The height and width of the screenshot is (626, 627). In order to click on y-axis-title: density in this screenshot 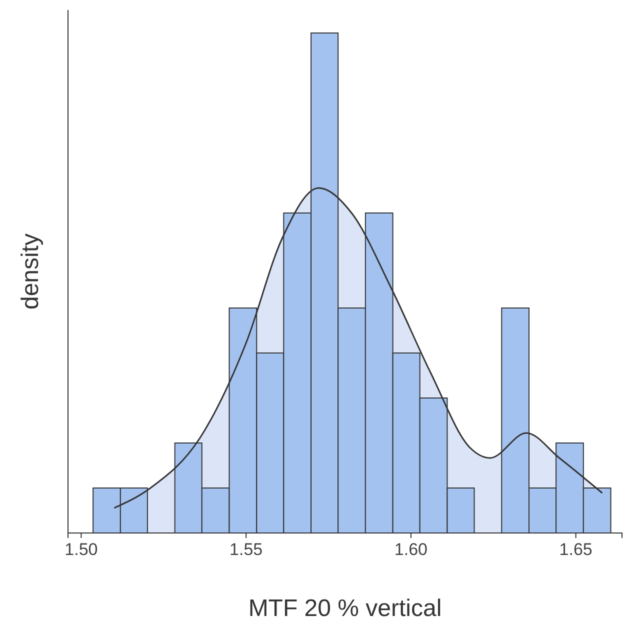, I will do `click(30, 271)`.